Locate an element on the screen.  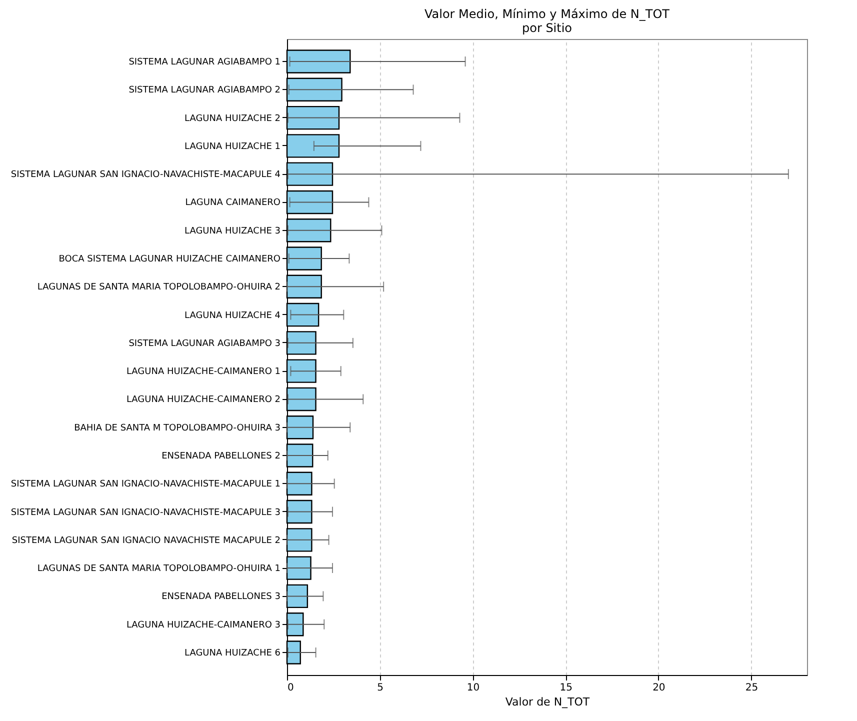
y-tick-label: ENSENADA PABELLONES 3 is located at coordinates (221, 597).